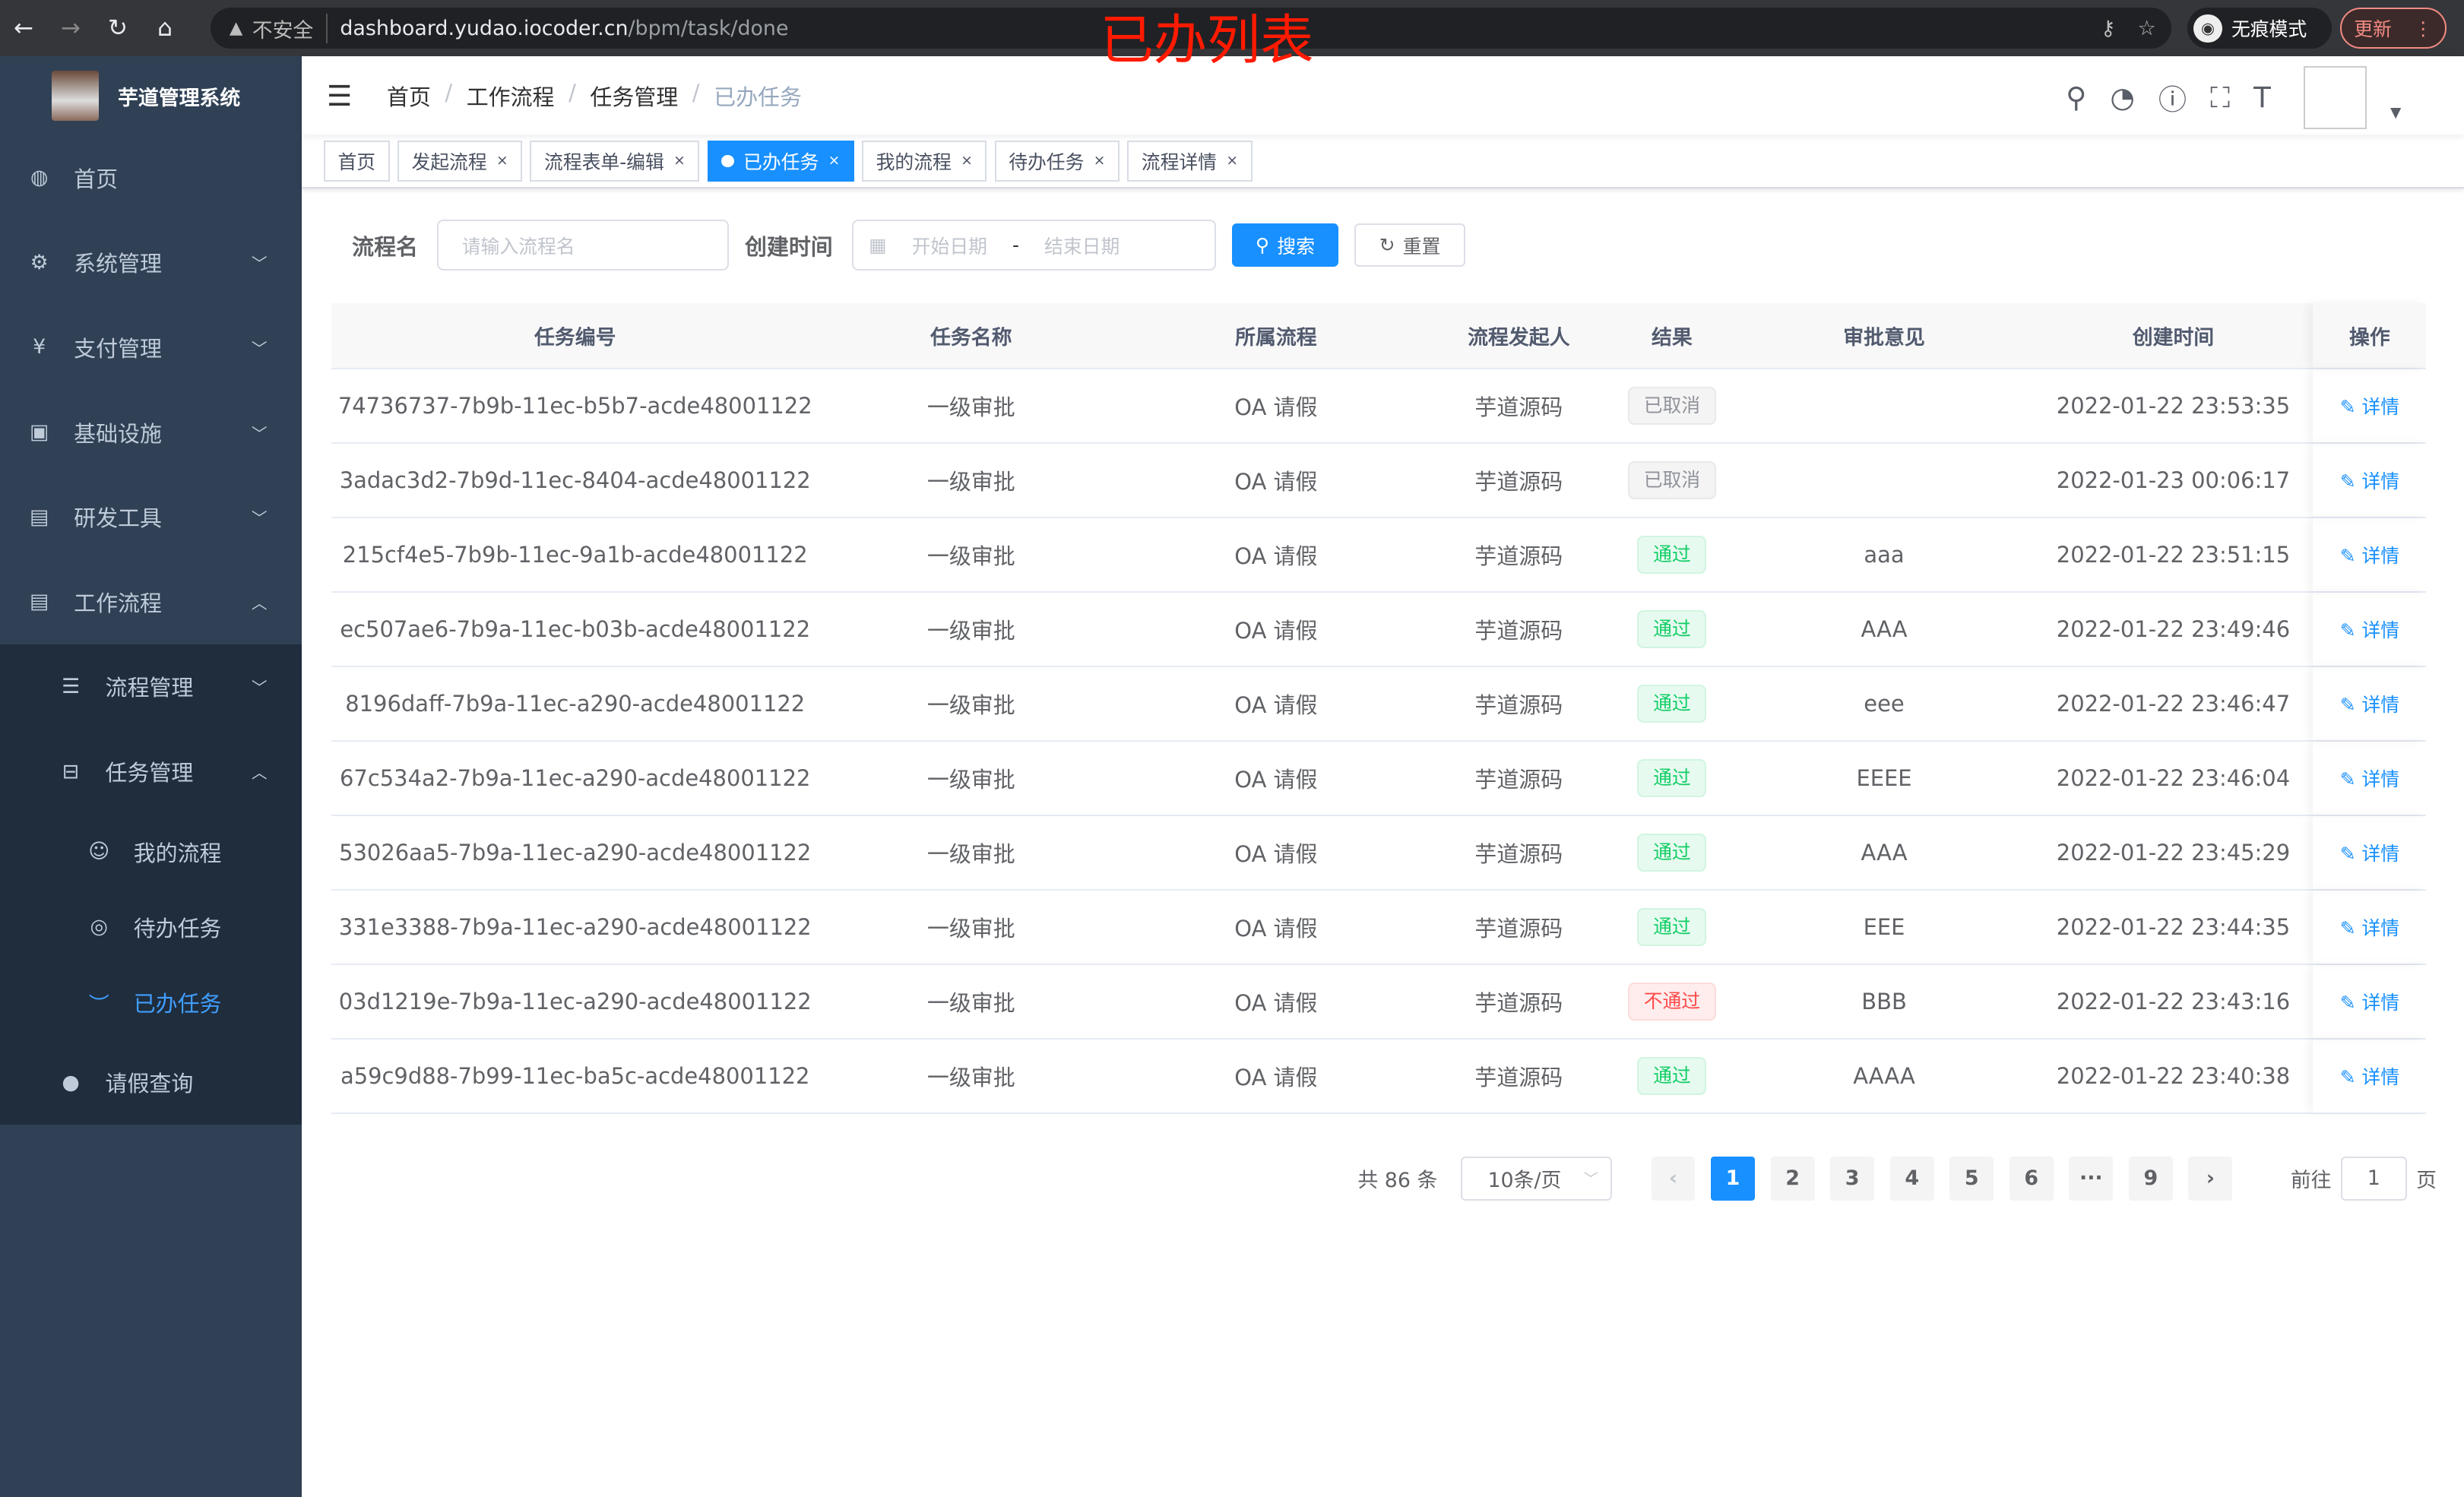 The image size is (2464, 1497). Describe the element at coordinates (2393, 28) in the screenshot. I see `update-button: 更新 ⋮` at that location.